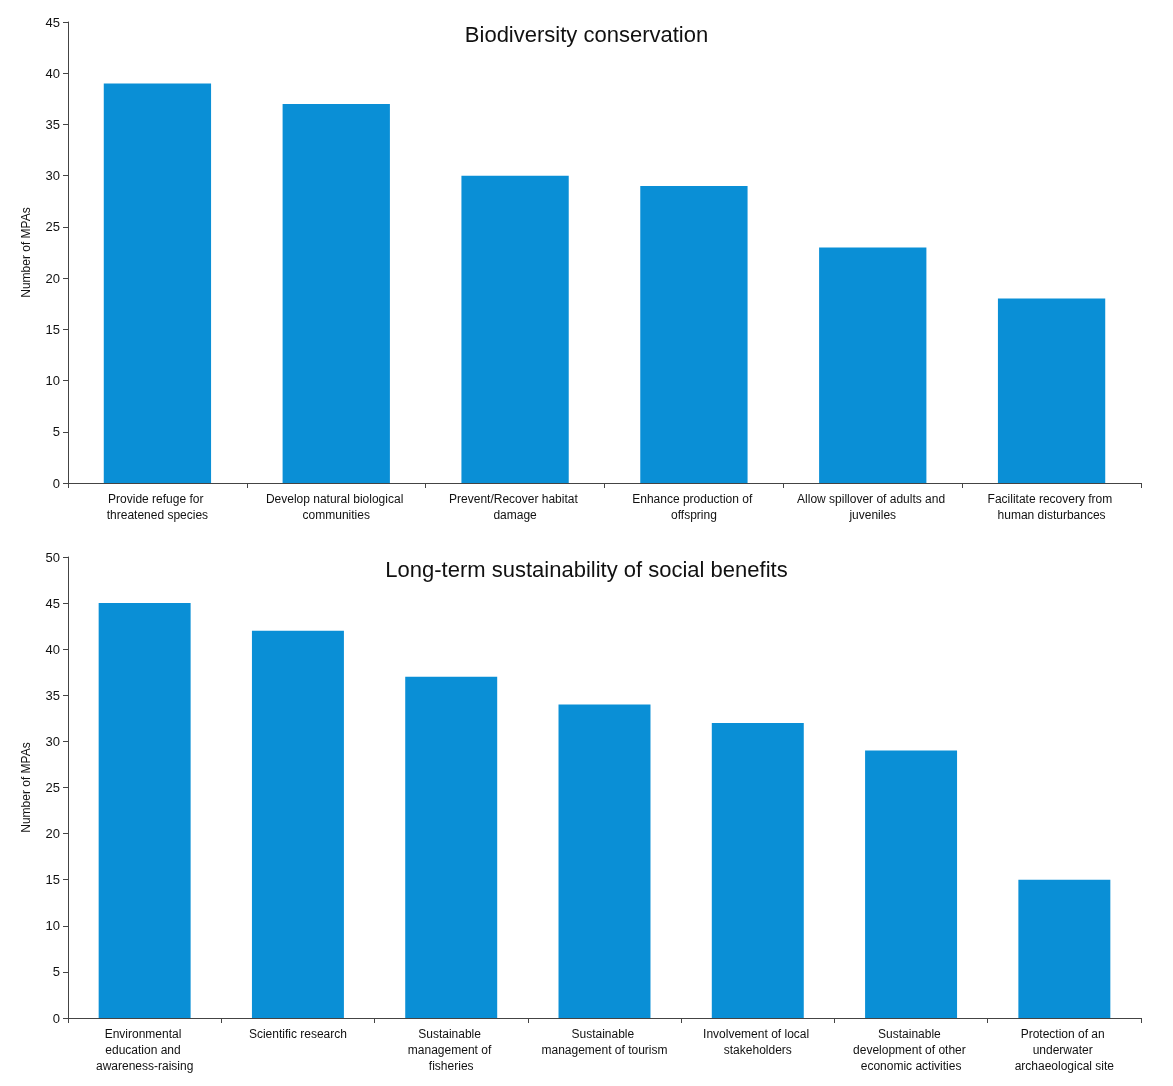  I want to click on x-tick-label: Provide refuge for threatened species, so click(157, 507).